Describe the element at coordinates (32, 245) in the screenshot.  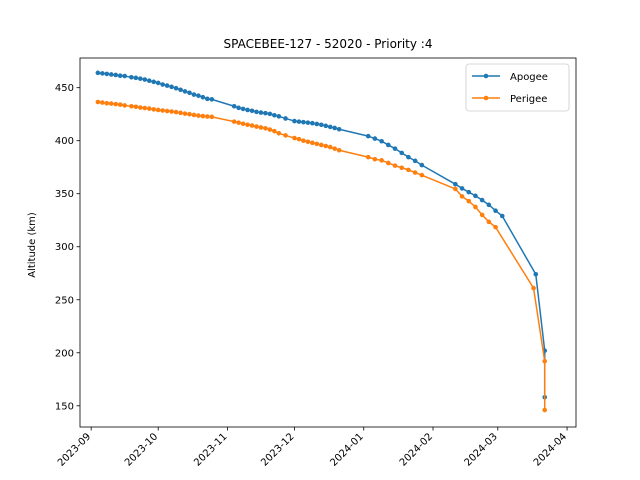
I see `y-axis-label: Altitude (km)` at that location.